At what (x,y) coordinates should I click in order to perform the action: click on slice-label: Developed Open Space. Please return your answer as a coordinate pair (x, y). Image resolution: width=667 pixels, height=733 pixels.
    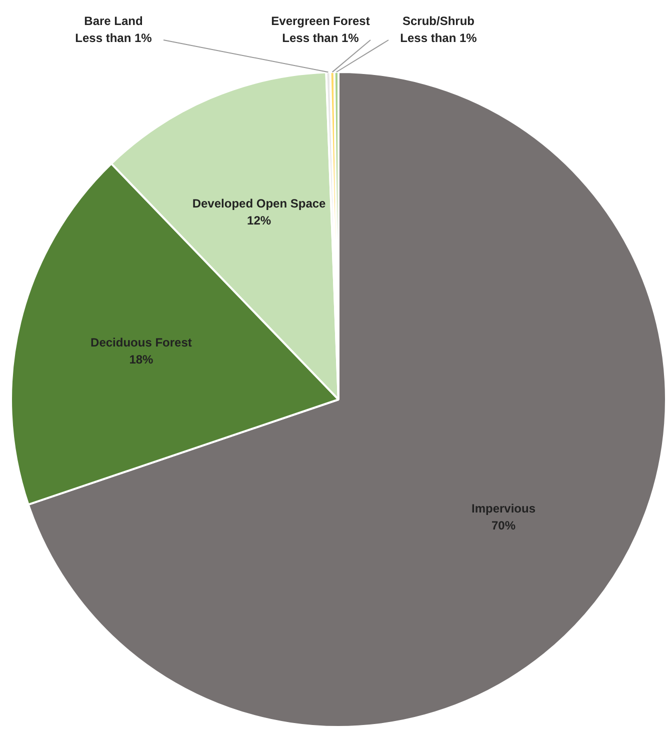
    Looking at the image, I should click on (259, 203).